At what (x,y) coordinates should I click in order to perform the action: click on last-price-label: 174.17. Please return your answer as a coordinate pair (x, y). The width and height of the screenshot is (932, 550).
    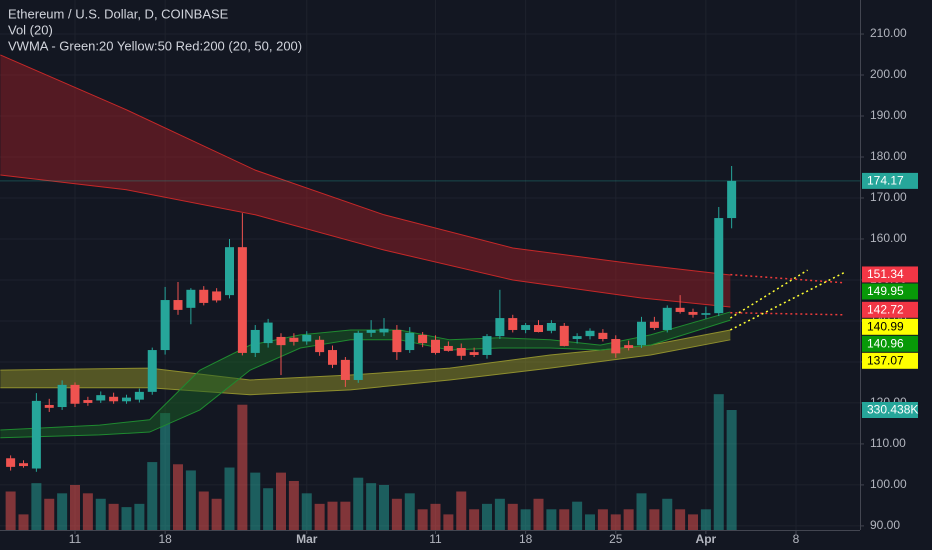
    Looking at the image, I should click on (885, 181).